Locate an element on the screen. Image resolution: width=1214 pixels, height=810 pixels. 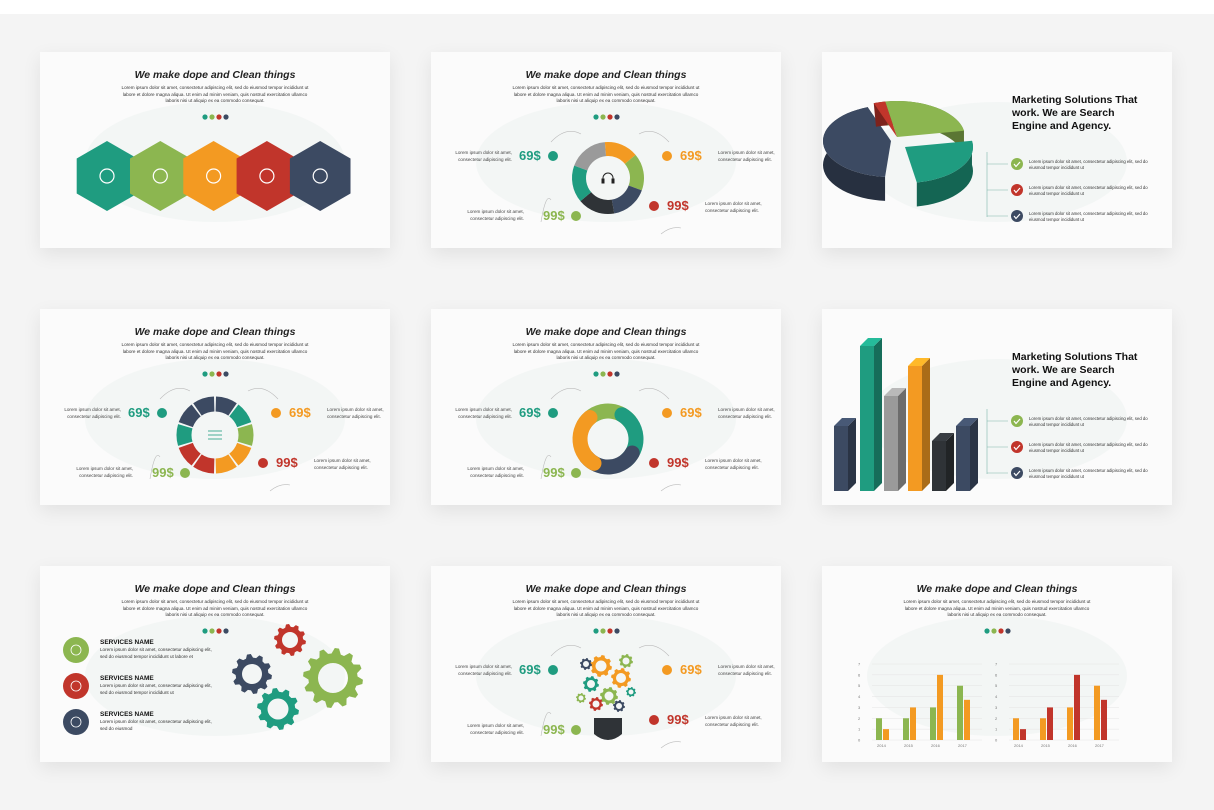
x-tick-label: 2014 is located at coordinates (1019, 745).